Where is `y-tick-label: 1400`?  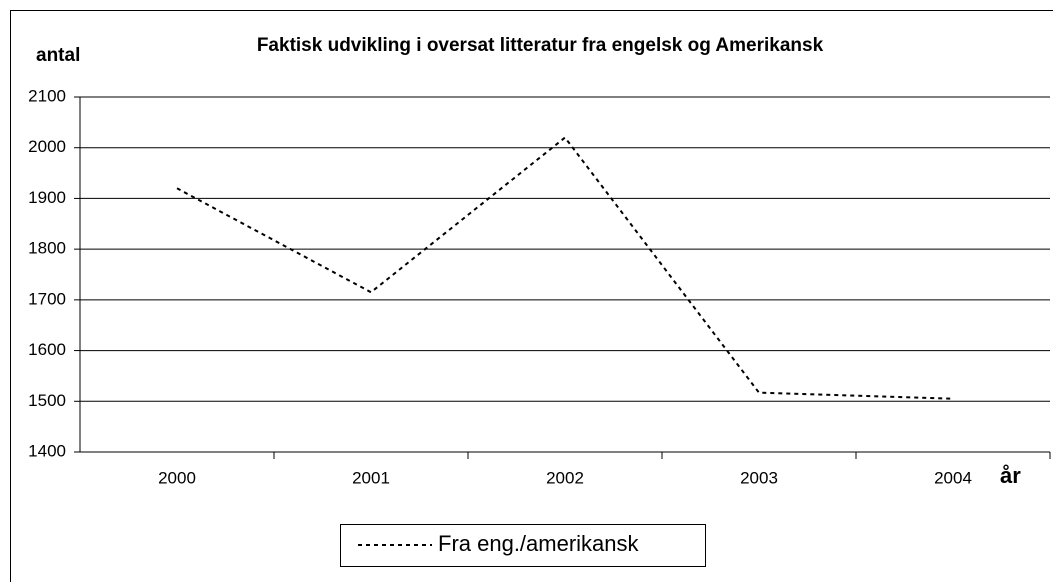
y-tick-label: 1400 is located at coordinates (47, 450).